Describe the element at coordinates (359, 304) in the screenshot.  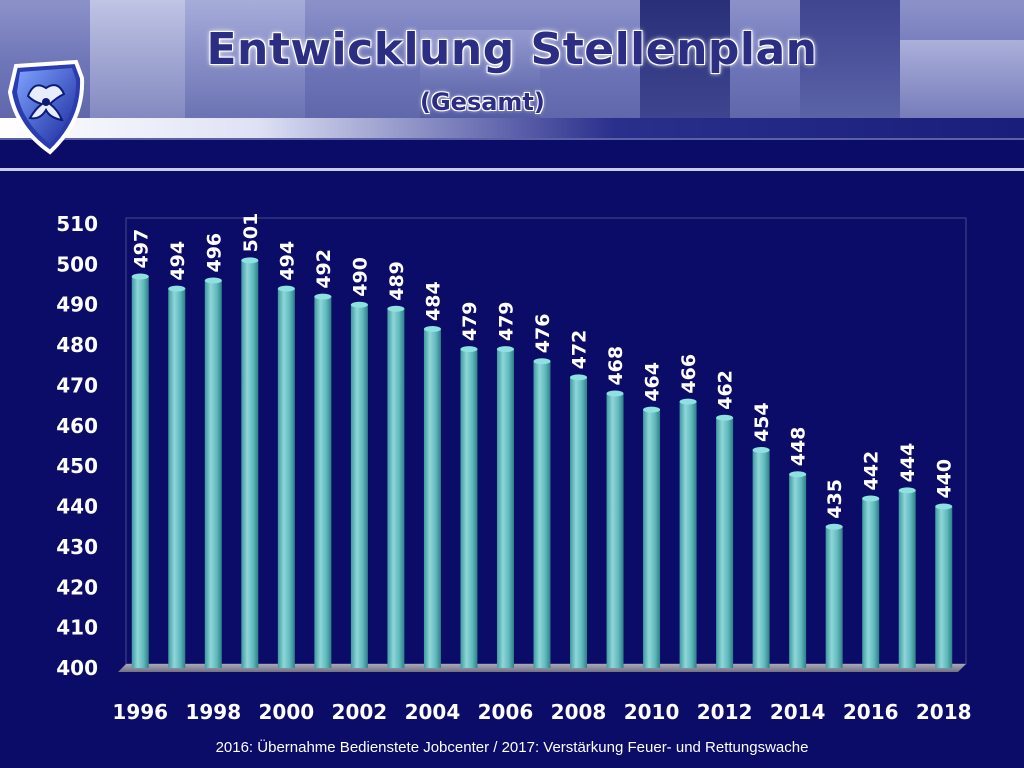
I see `bar-cap-2002` at that location.